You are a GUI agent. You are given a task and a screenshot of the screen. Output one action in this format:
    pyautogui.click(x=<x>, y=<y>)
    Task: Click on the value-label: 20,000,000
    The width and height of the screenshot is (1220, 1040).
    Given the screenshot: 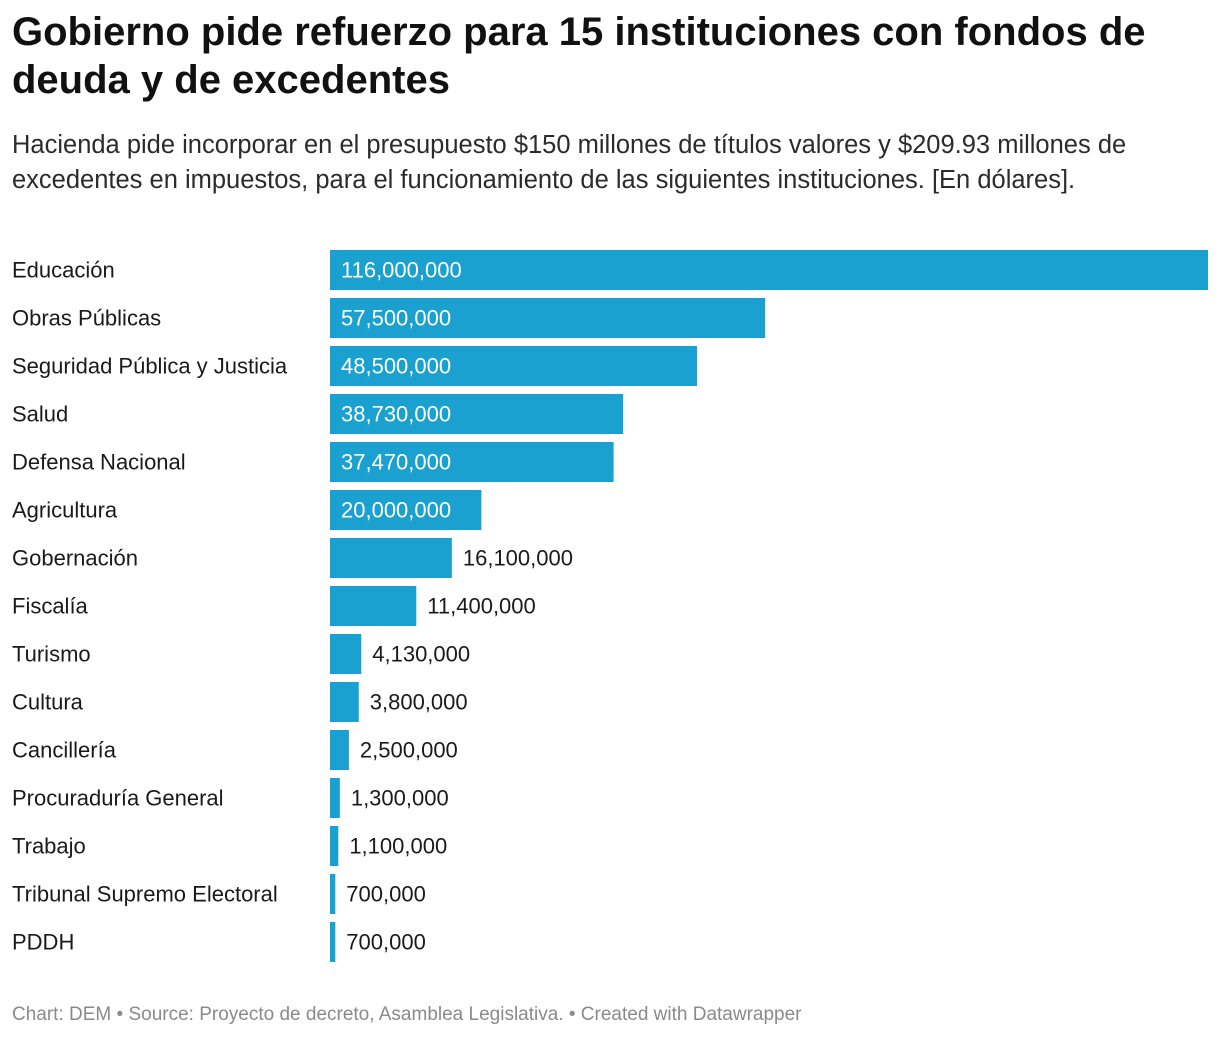 What is the action you would take?
    pyautogui.click(x=396, y=510)
    